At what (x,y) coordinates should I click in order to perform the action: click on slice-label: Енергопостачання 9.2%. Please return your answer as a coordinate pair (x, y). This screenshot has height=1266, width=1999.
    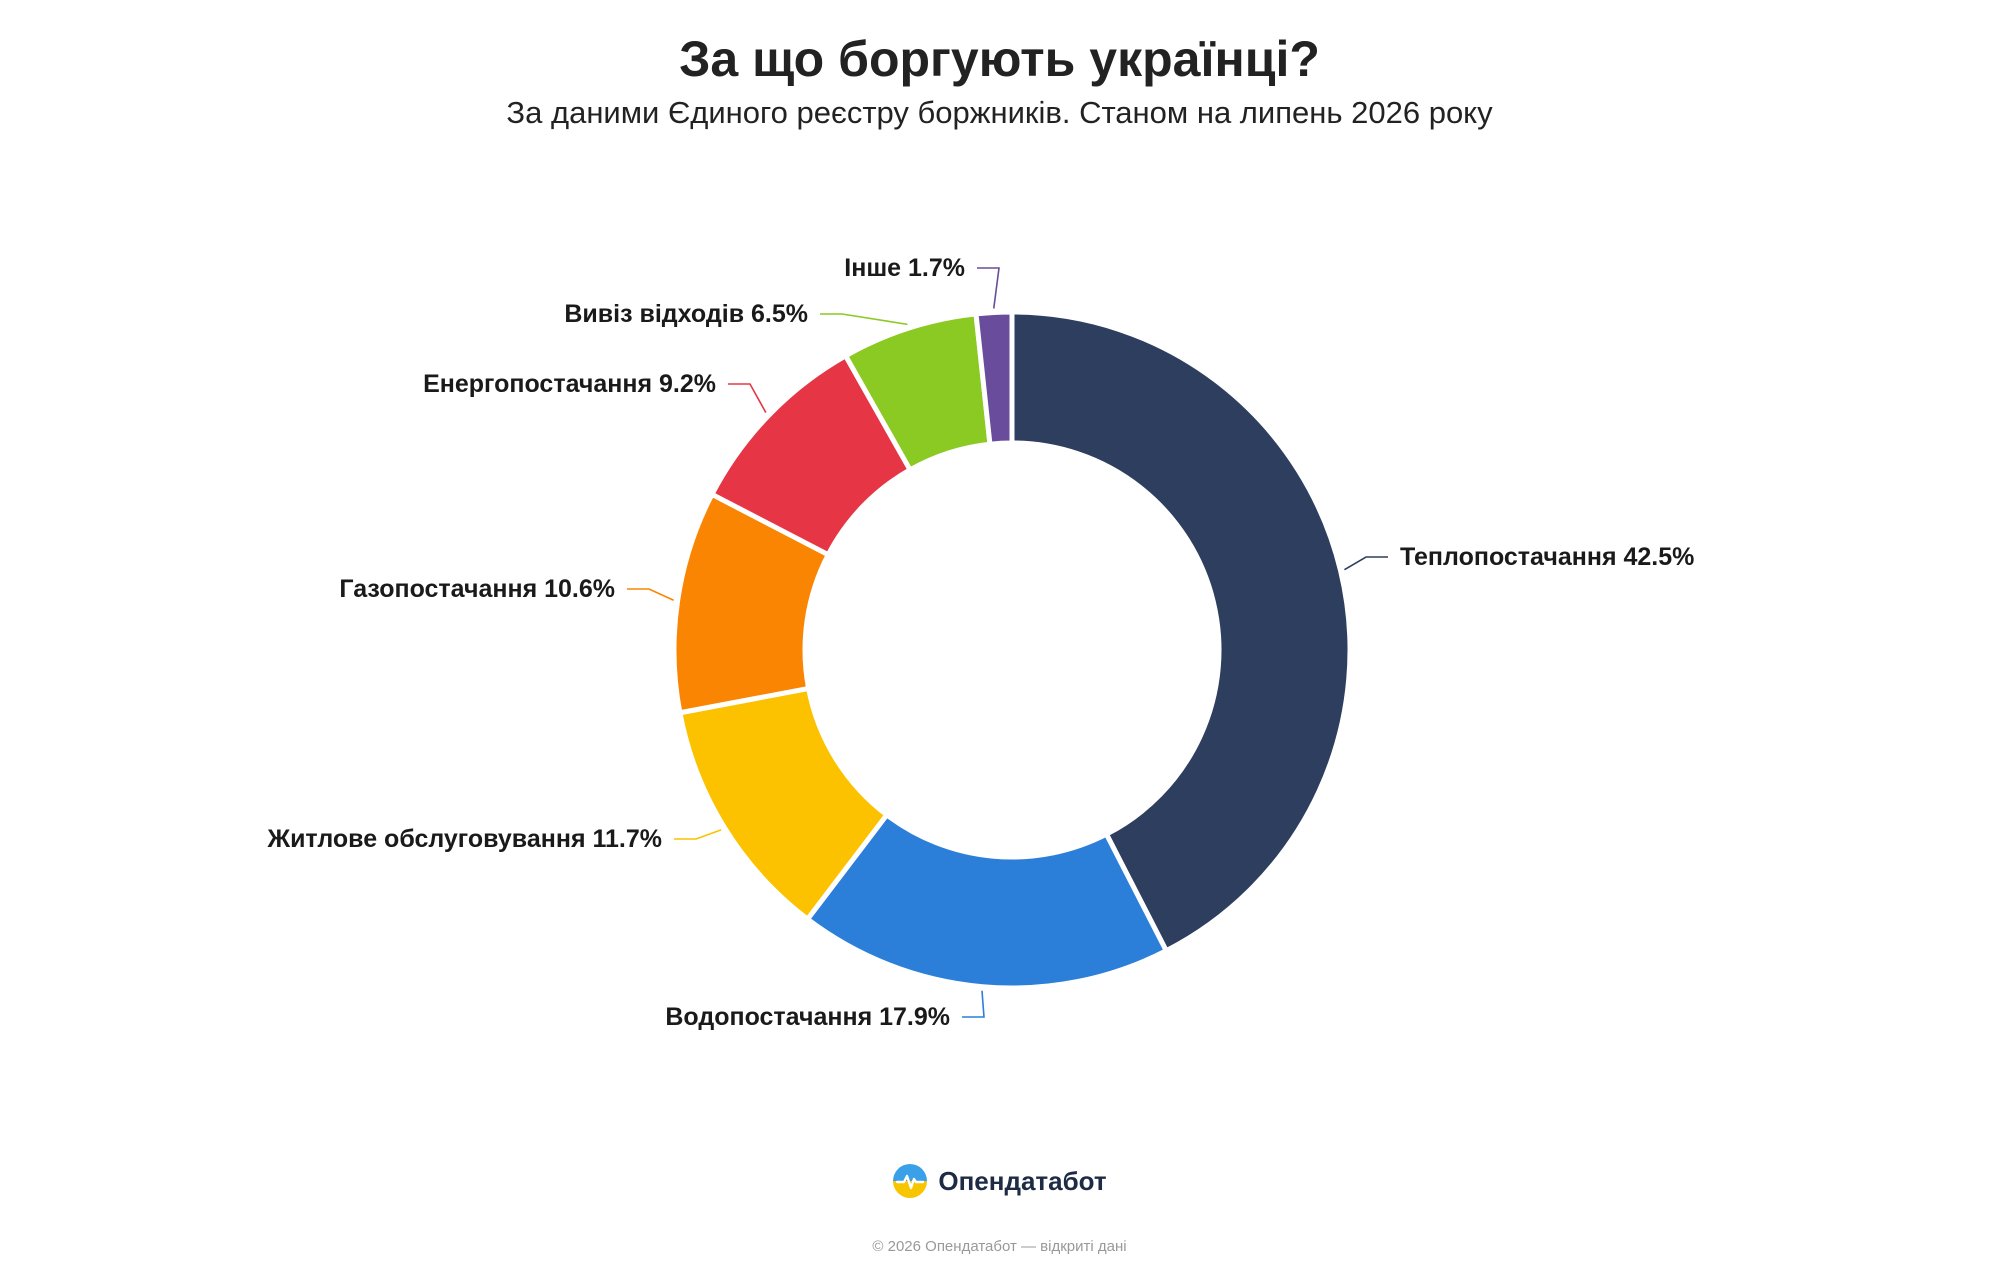
    Looking at the image, I should click on (569, 384).